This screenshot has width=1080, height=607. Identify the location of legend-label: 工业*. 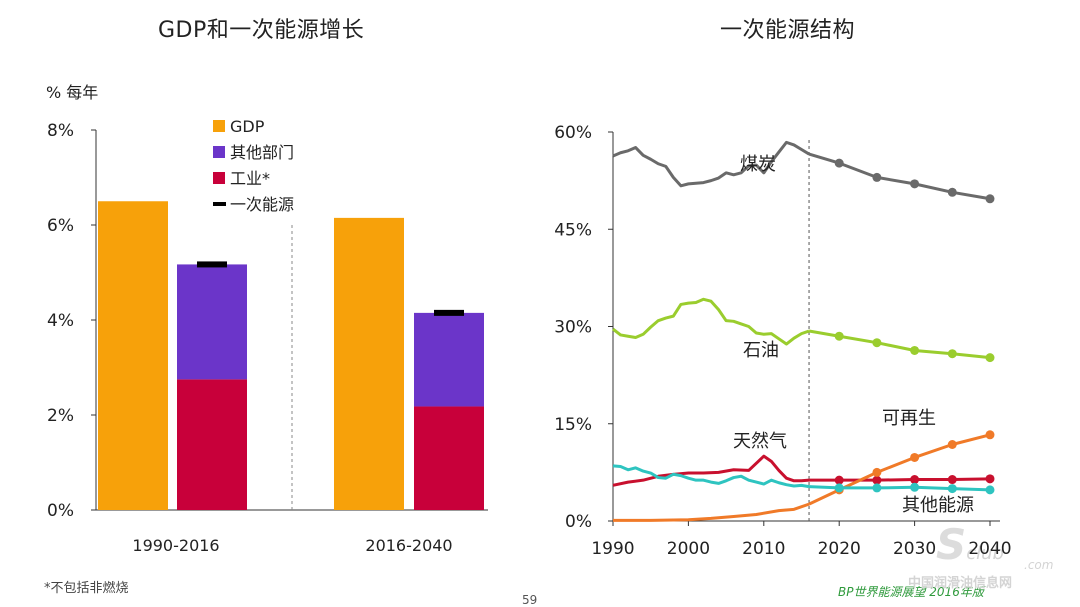
(250, 178).